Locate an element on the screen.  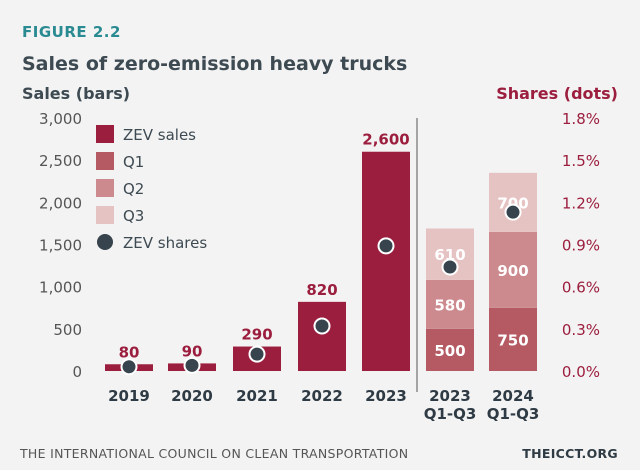
legend-label: Q3 is located at coordinates (133, 216).